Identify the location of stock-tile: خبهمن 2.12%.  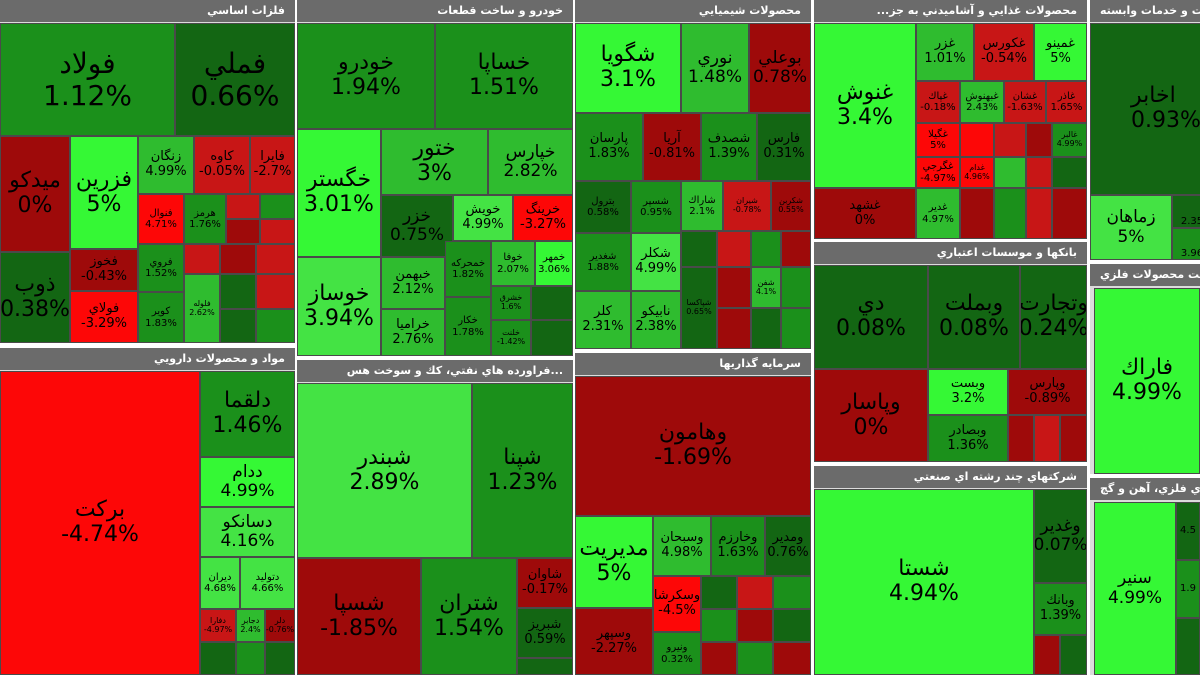
(413, 283).